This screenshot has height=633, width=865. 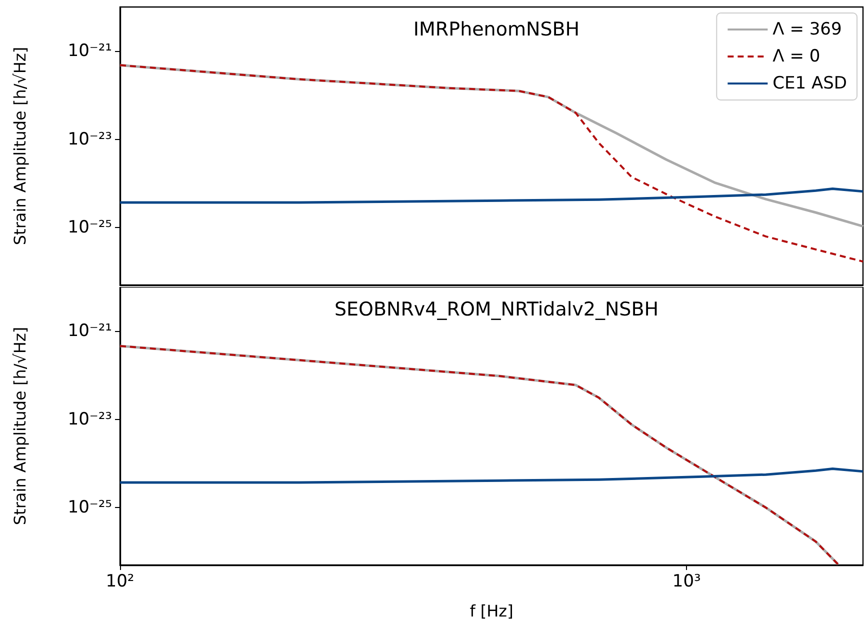 I want to click on text: SEOBNRv4_ROM_NRTidalv2_NSBH, so click(x=496, y=309).